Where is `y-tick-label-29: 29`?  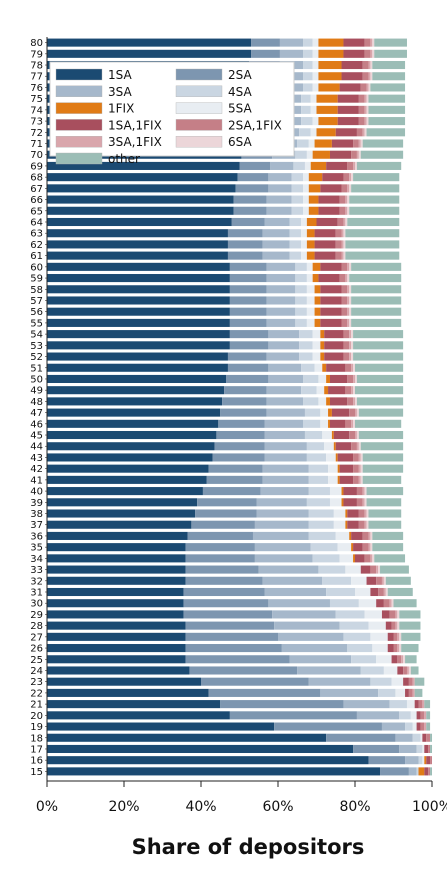 y-tick-label-29: 29 is located at coordinates (36, 615).